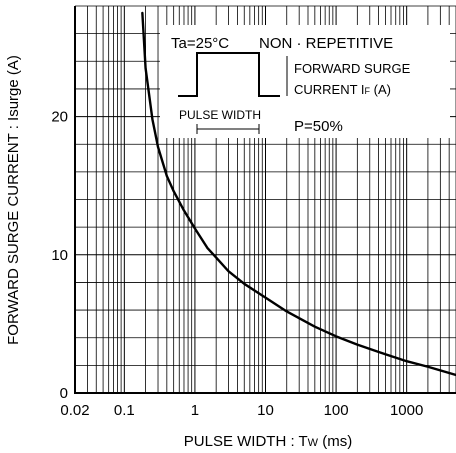  What do you see at coordinates (13, 200) in the screenshot?
I see `y-axis-label: FORWARD SURGE CURRENT : Isurge (A)` at bounding box center [13, 200].